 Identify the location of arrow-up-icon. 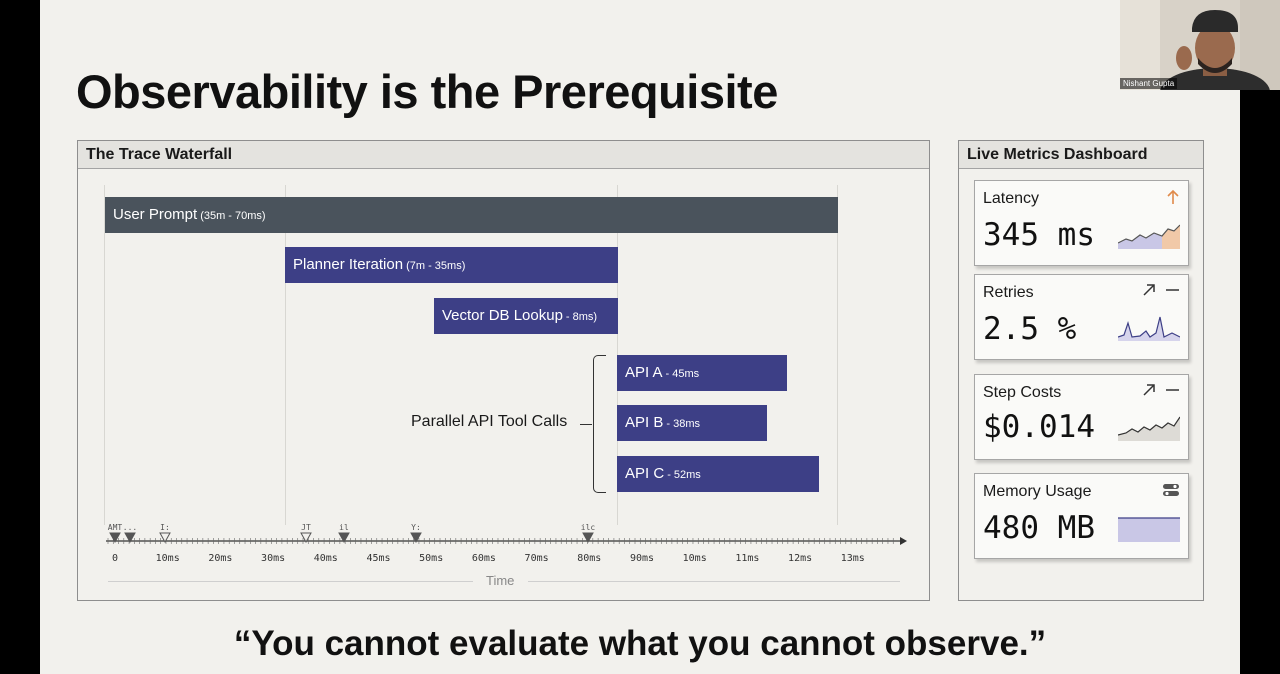
(1173, 199).